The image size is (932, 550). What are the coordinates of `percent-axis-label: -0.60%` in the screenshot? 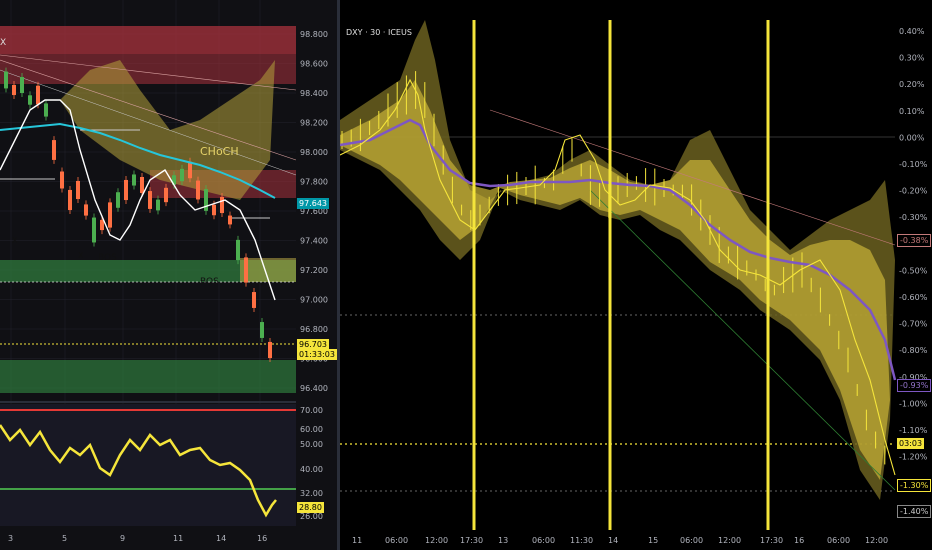 It's located at (913, 297).